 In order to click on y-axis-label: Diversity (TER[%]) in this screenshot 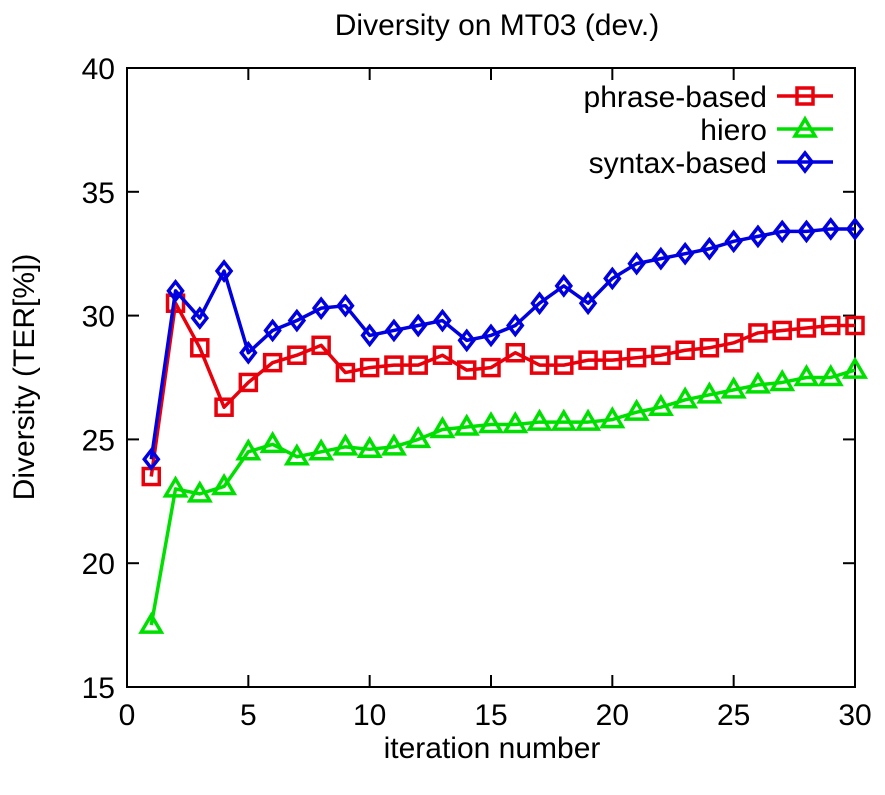, I will do `click(24, 377)`.